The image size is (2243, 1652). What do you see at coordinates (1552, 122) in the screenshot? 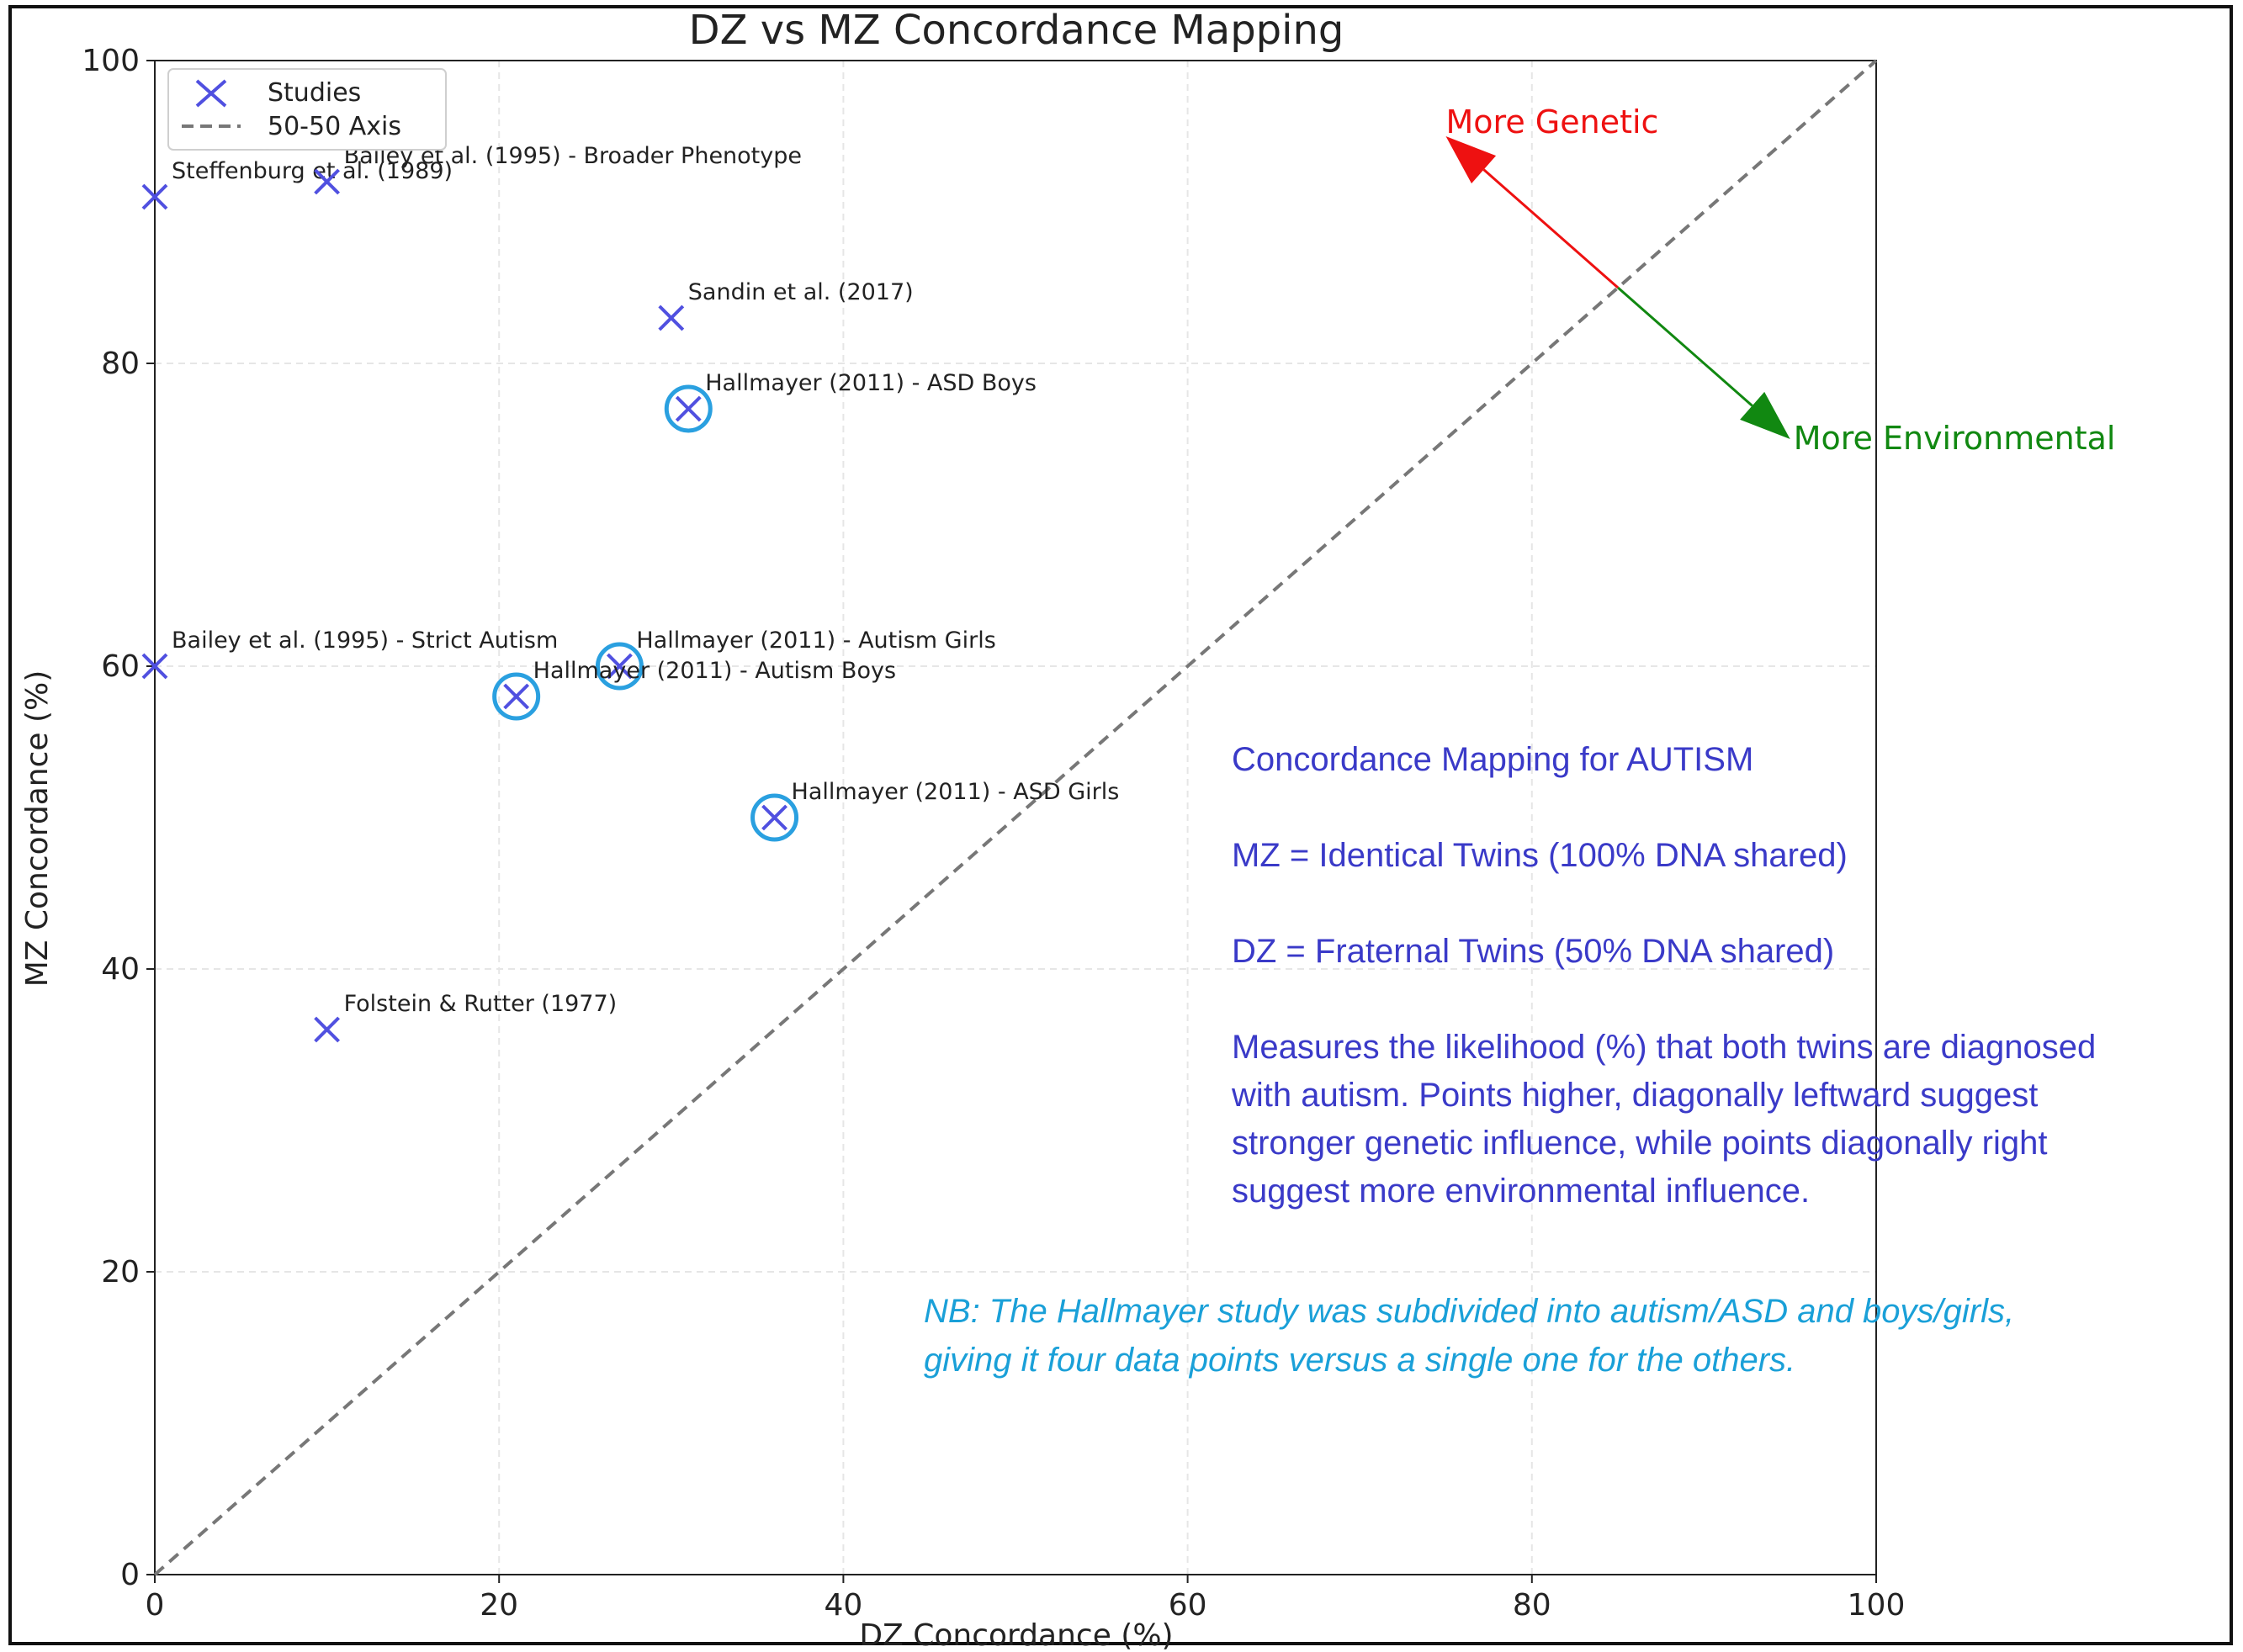
I see `arrow-label-0: More Genetic` at bounding box center [1552, 122].